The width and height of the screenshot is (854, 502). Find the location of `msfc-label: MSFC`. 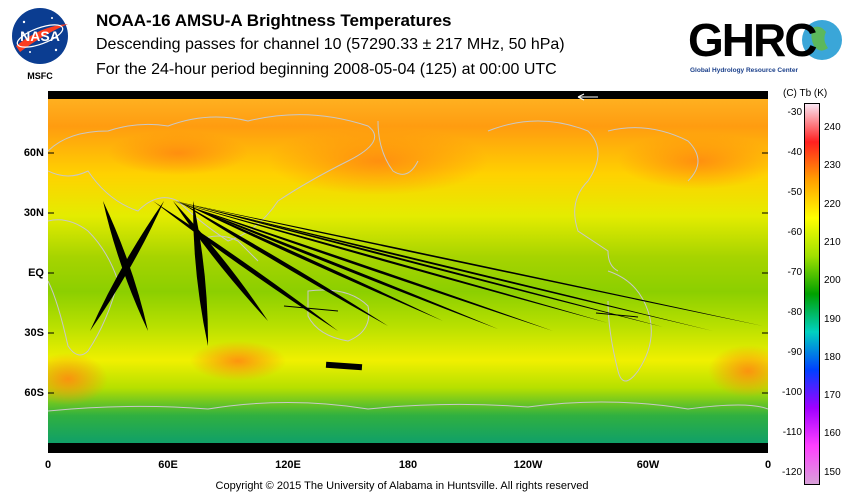

msfc-label: MSFC is located at coordinates (40, 76).